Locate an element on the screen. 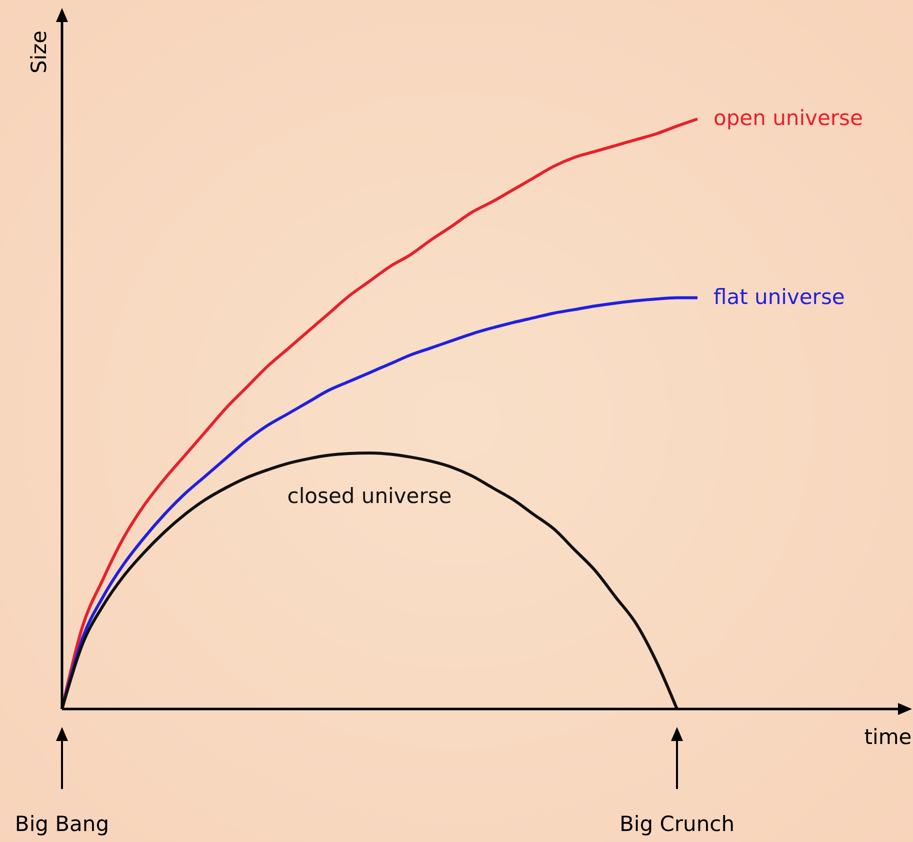 This screenshot has height=842, width=913. x-axis-title: time is located at coordinates (888, 737).